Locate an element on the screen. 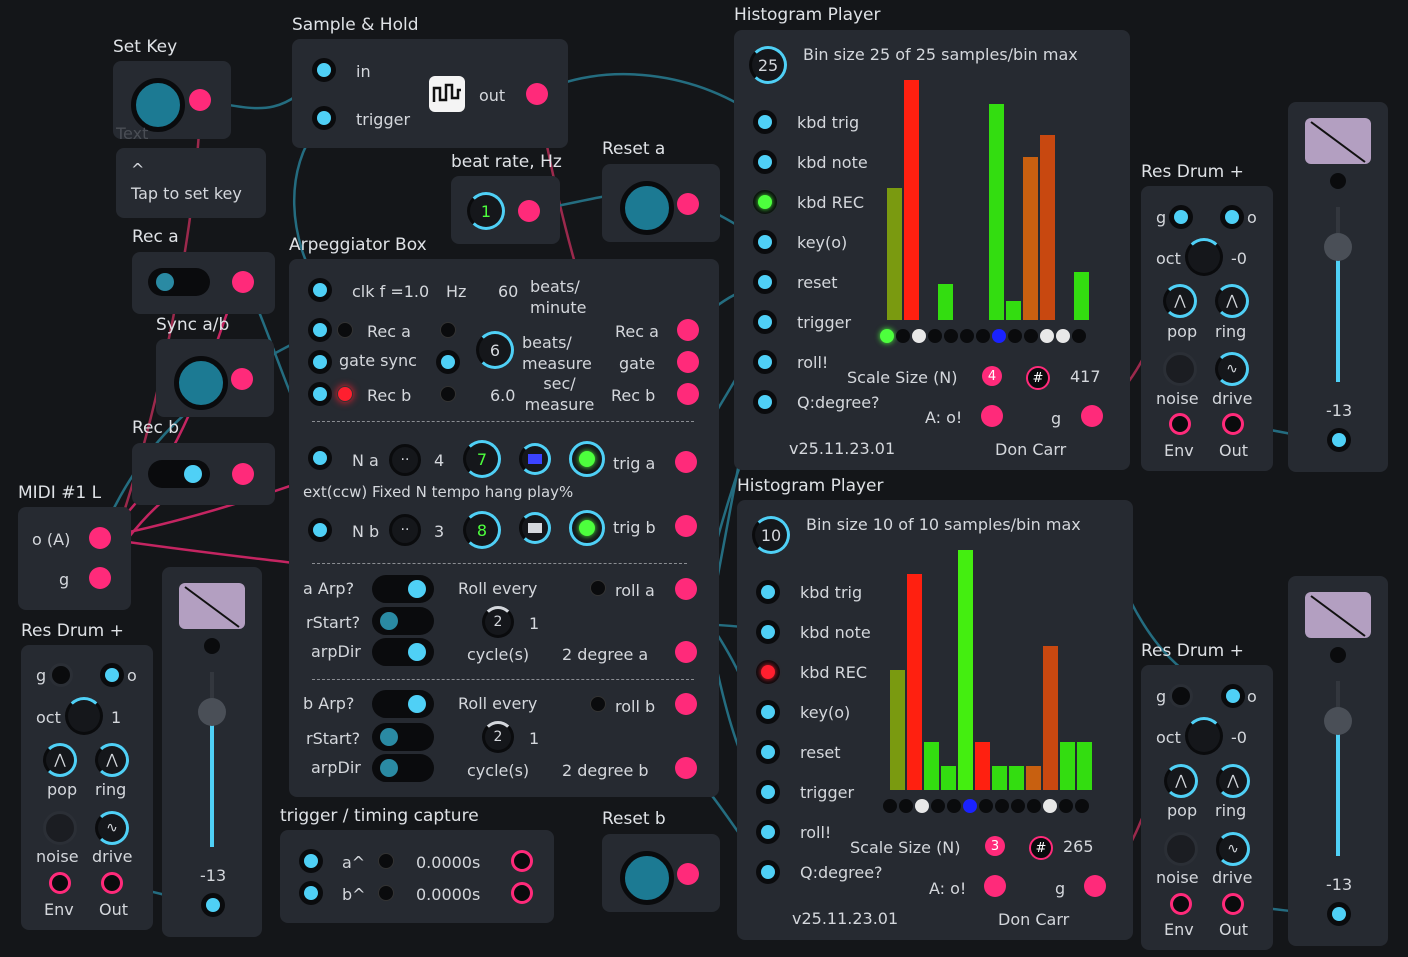 Image resolution: width=1408 pixels, height=957 pixels. arp-degree-a-output is located at coordinates (686, 652).